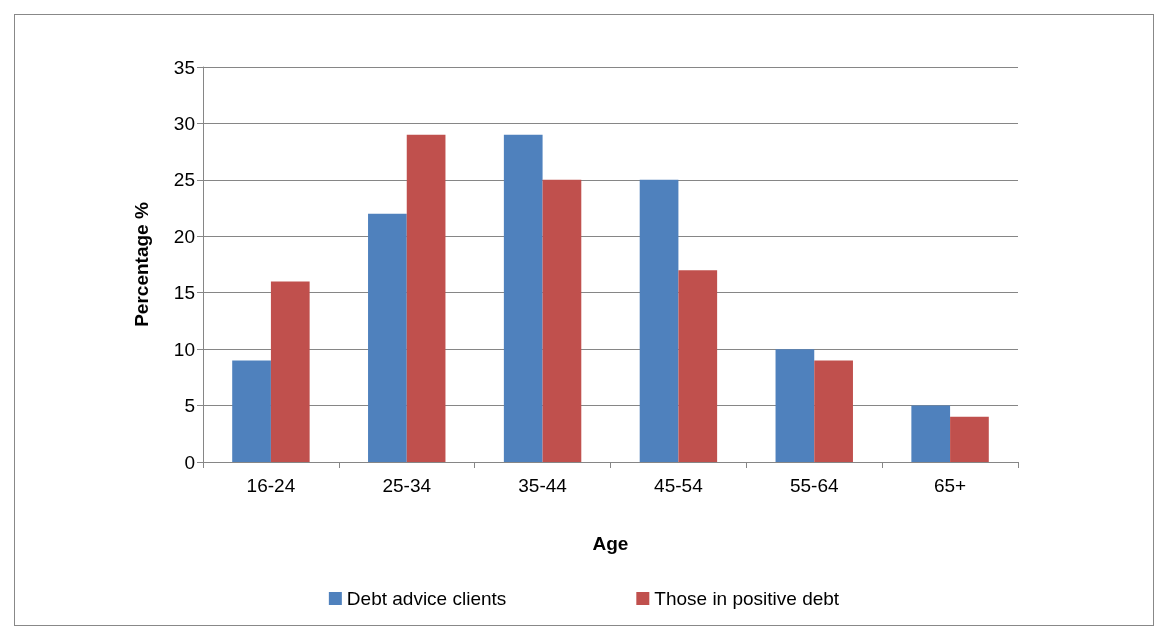  Describe the element at coordinates (679, 485) in the screenshot. I see `x-tick-label: 45-54` at that location.